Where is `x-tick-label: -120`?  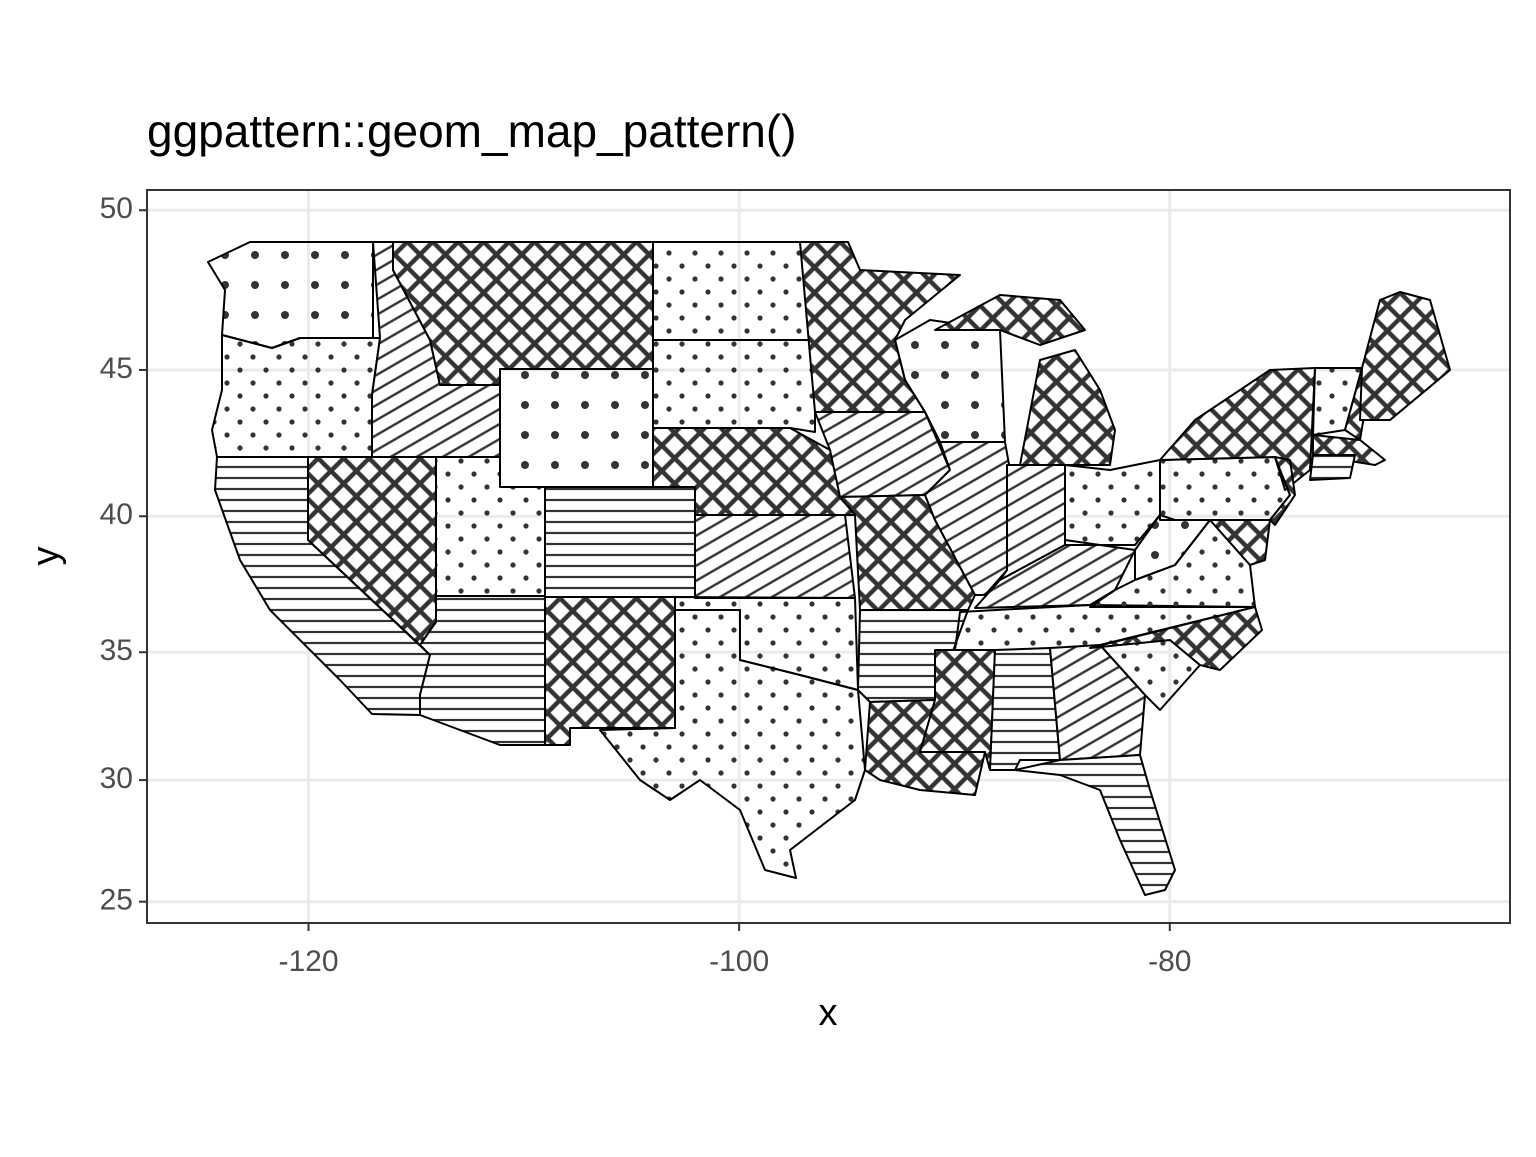
x-tick-label: -120 is located at coordinates (308, 961).